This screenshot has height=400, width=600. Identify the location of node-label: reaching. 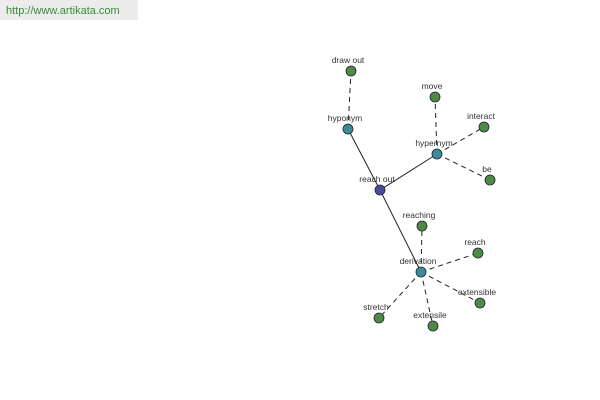
(419, 215).